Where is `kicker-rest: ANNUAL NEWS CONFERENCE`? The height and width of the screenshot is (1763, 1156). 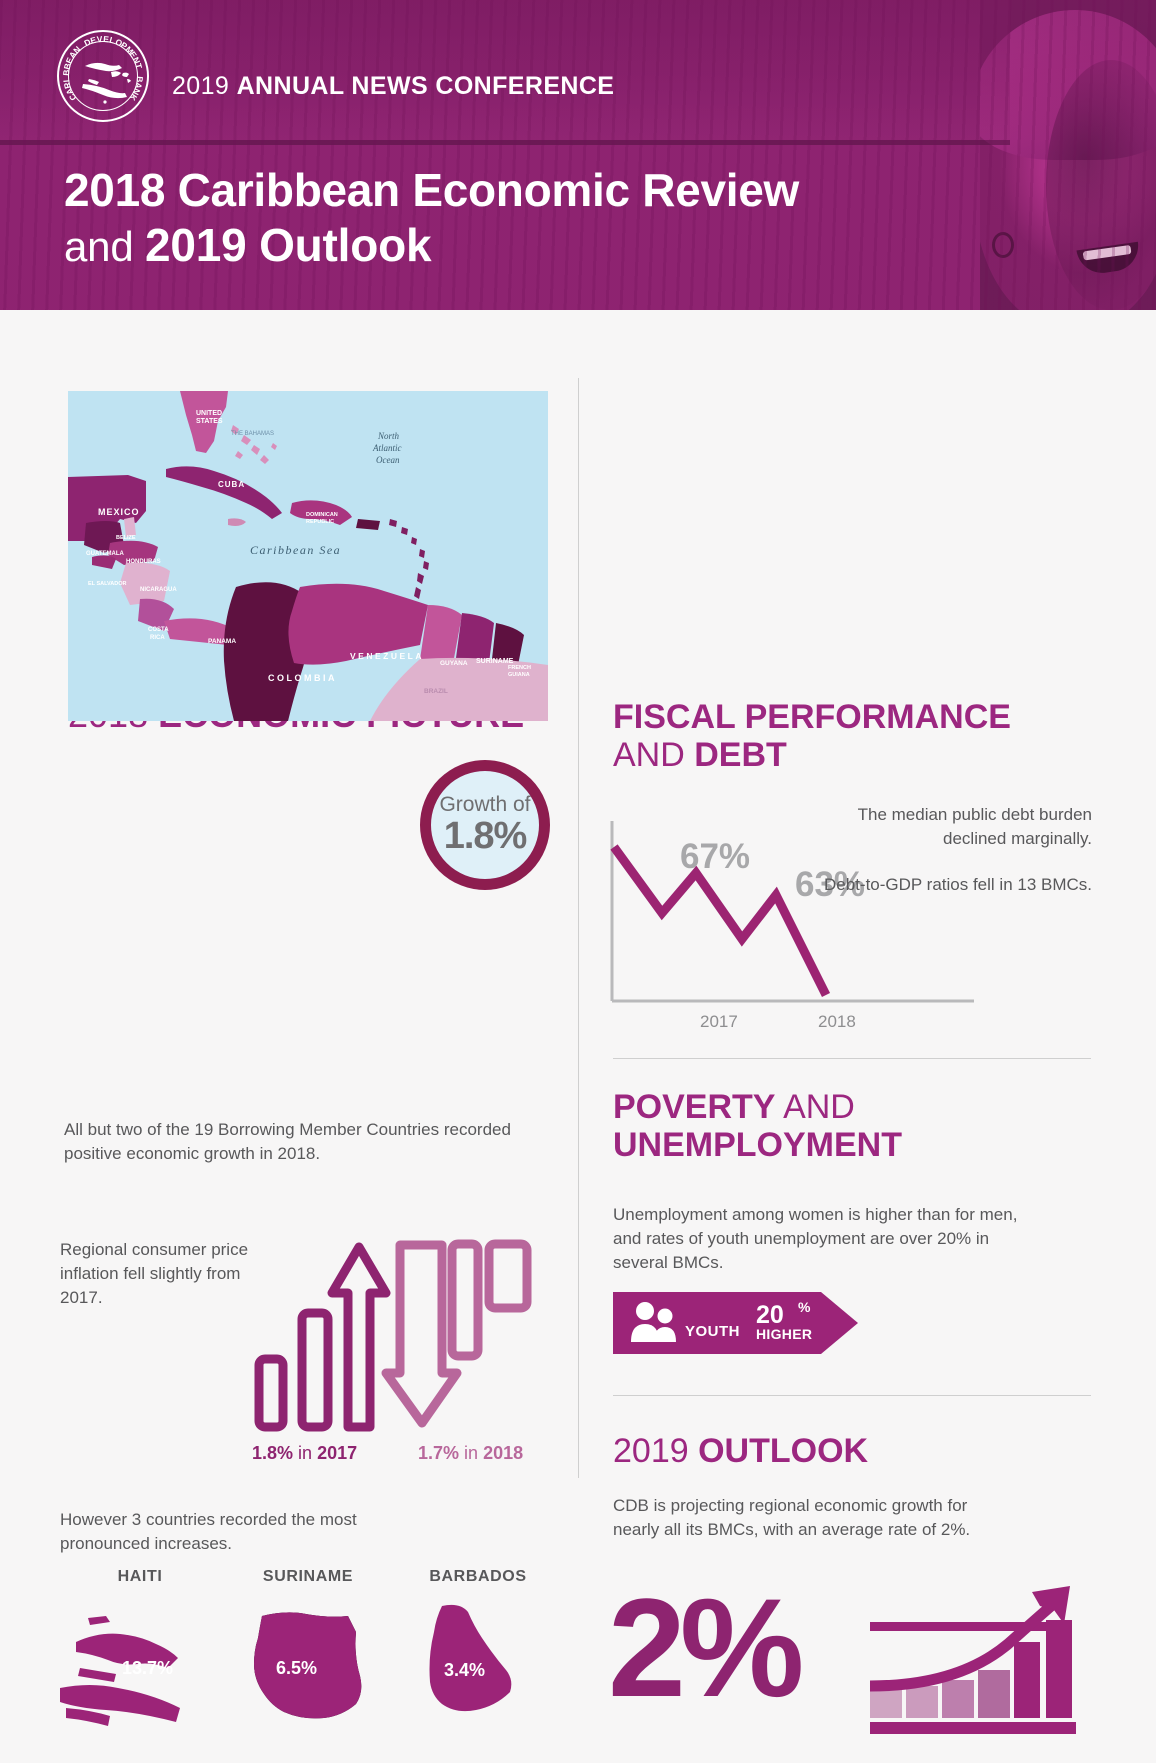
kicker-rest: ANNUAL NEWS CONFERENCE is located at coordinates (425, 86).